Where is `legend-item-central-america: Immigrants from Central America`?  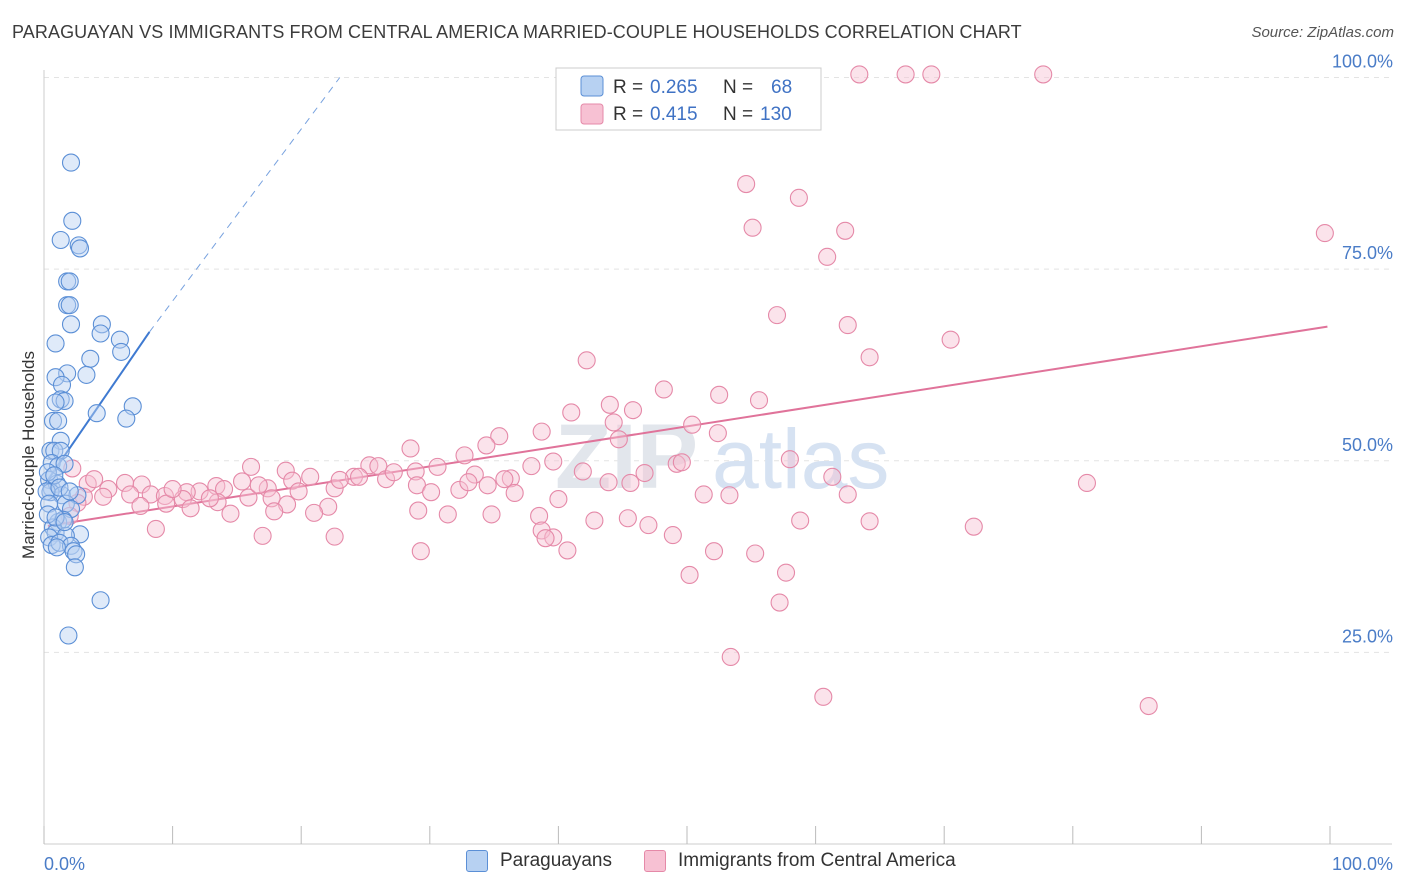
legend-item-central-america: Immigrants from Central America is located at coordinates (800, 861).